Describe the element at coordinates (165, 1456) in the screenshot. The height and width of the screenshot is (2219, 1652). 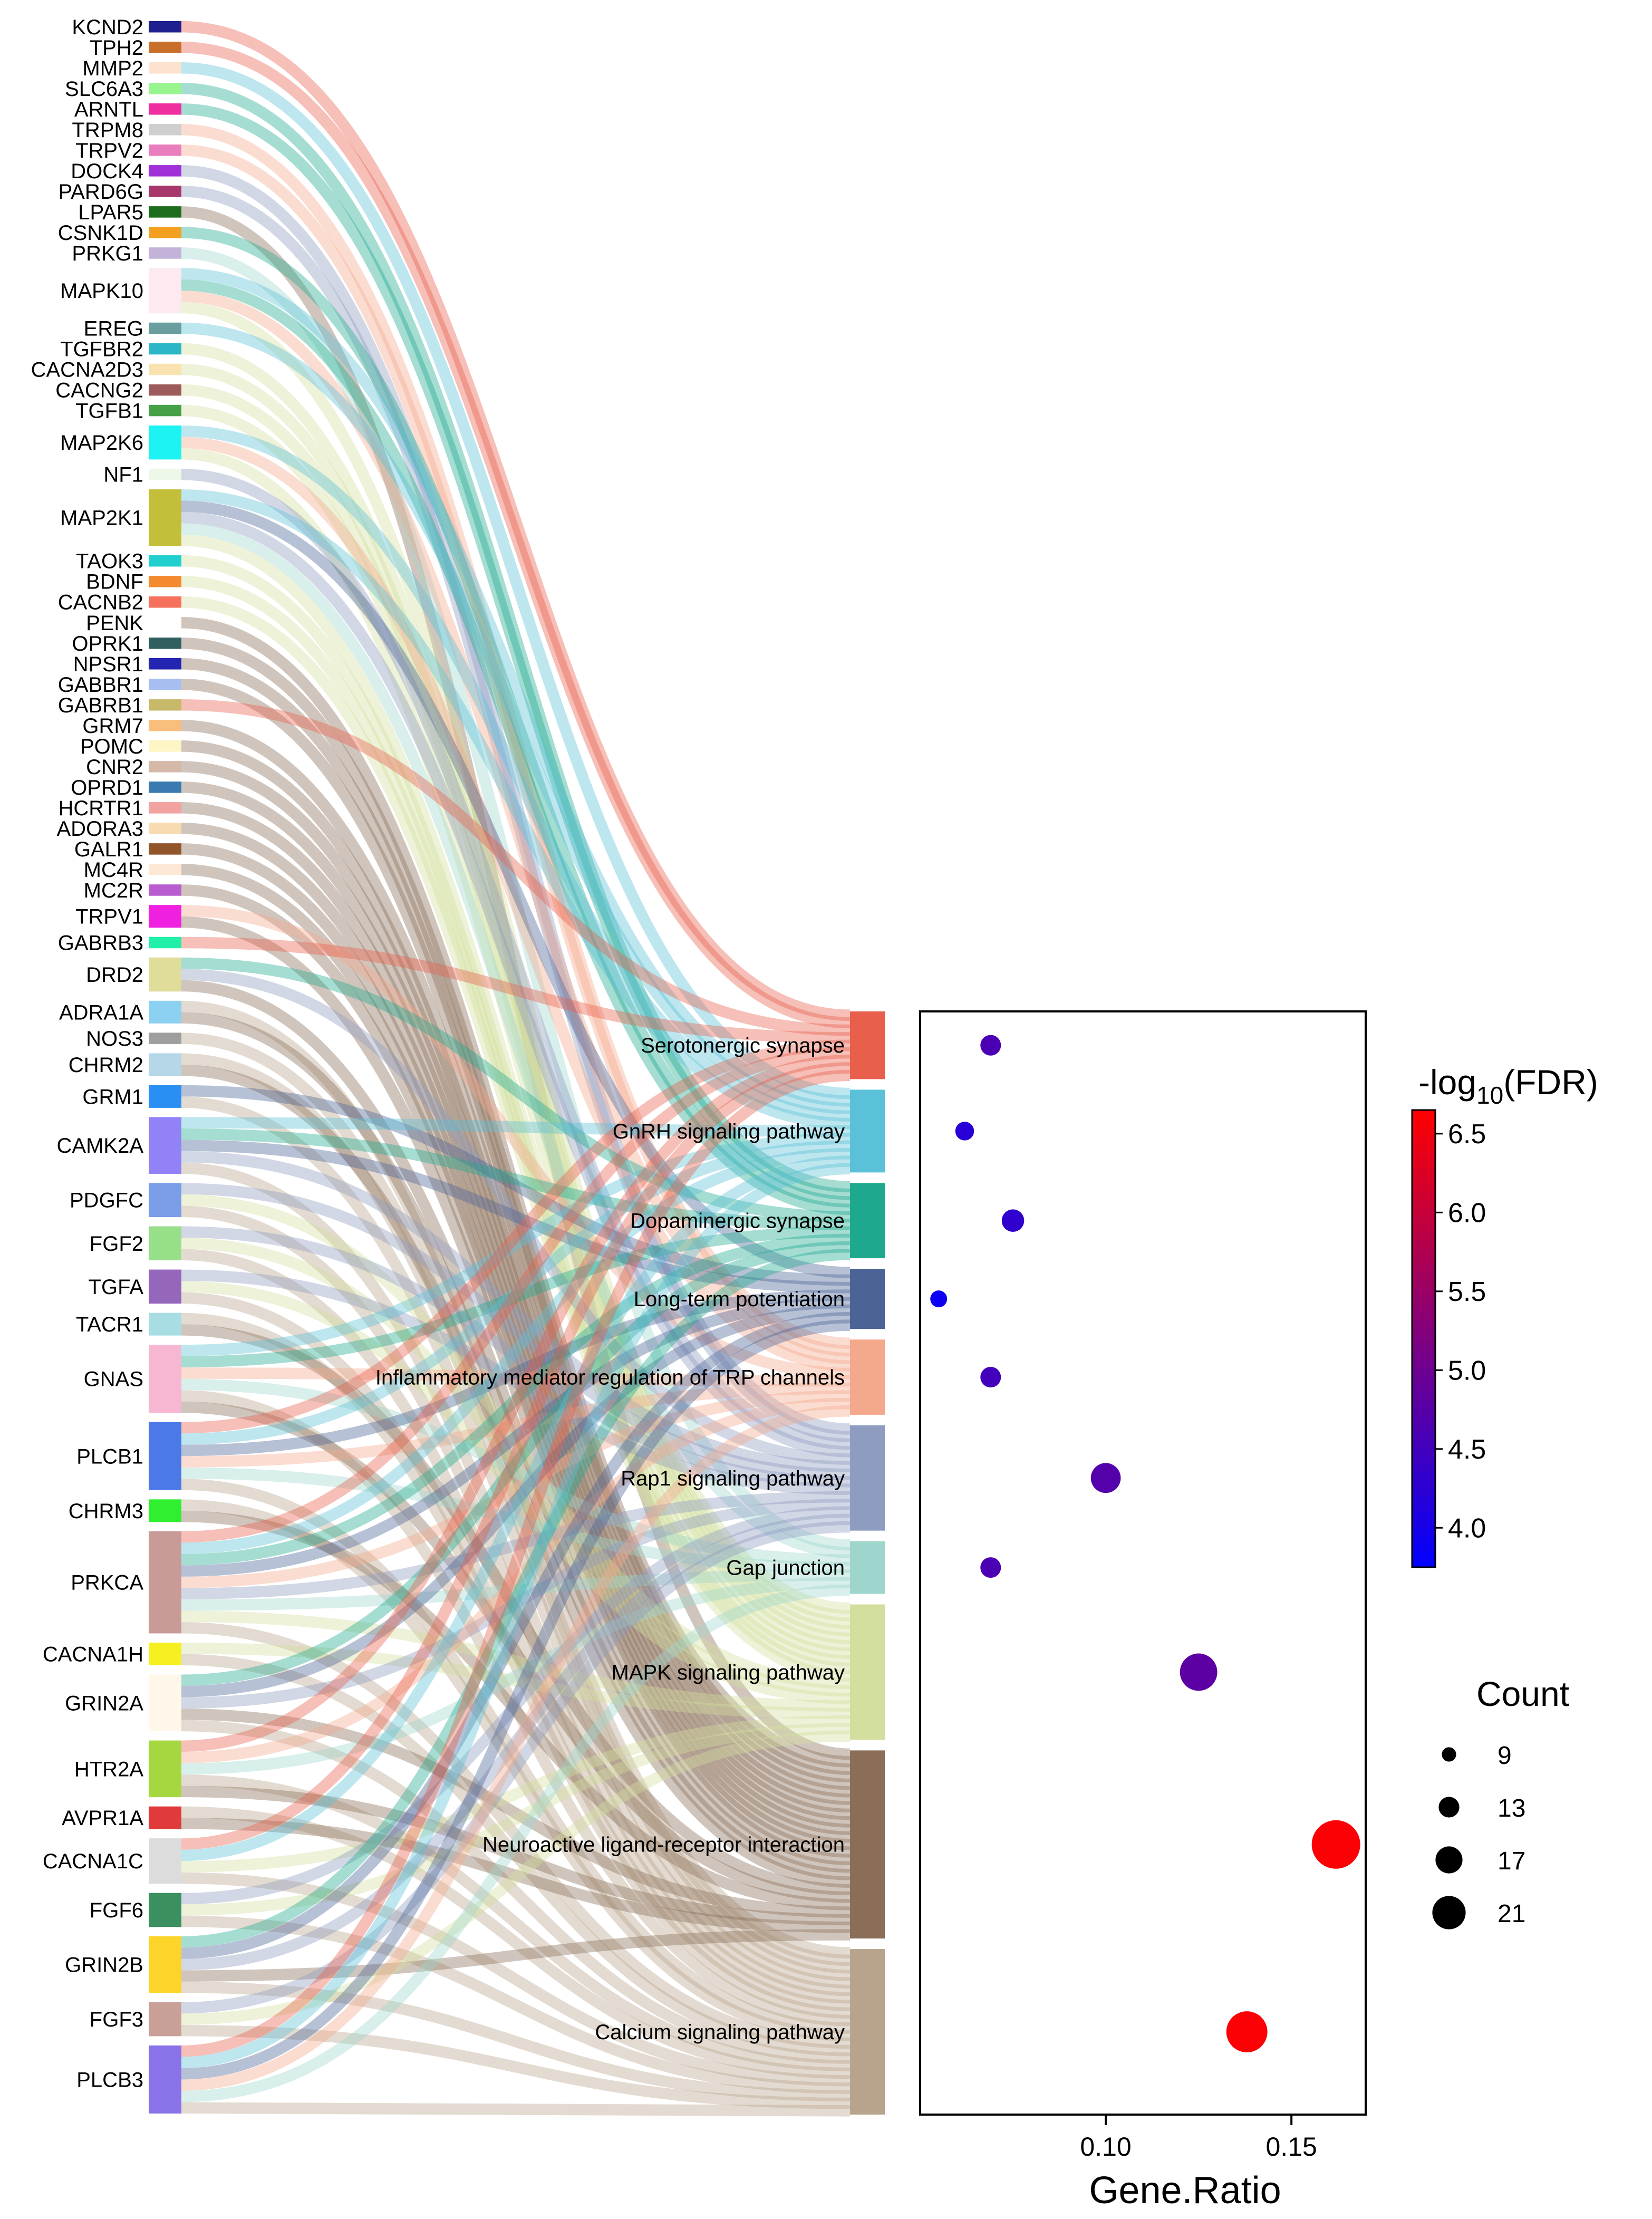
I see `gene-node-plcb1` at that location.